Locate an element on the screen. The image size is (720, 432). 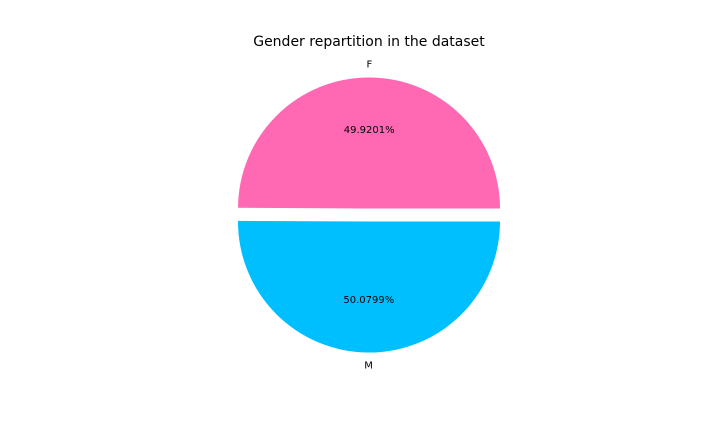
chart-title: Gender repartition in the dataset is located at coordinates (369, 42).